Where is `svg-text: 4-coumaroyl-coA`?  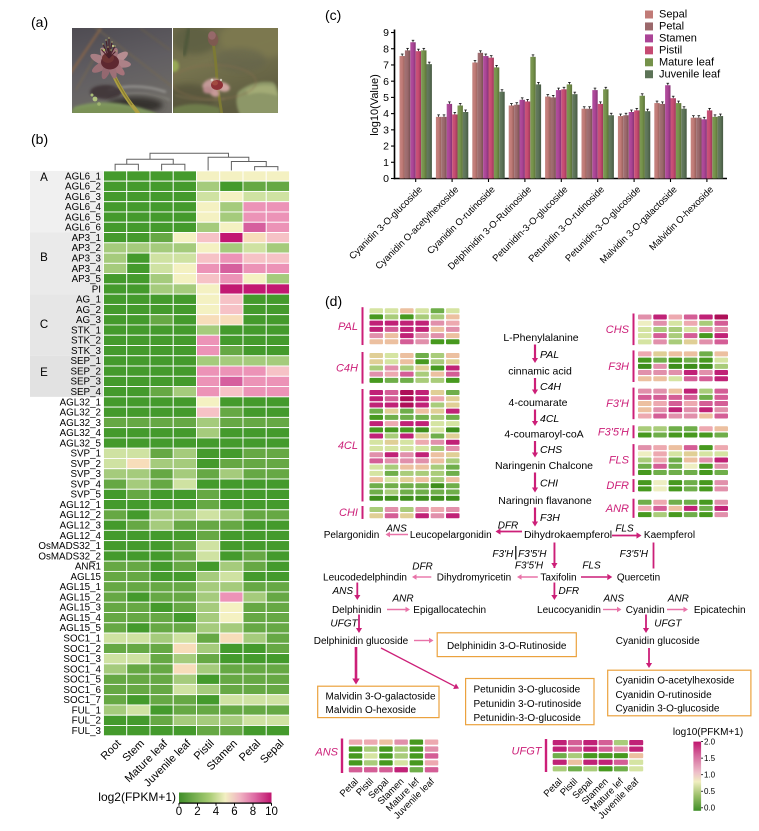
svg-text: 4-coumaroyl-coA is located at coordinates (543, 435).